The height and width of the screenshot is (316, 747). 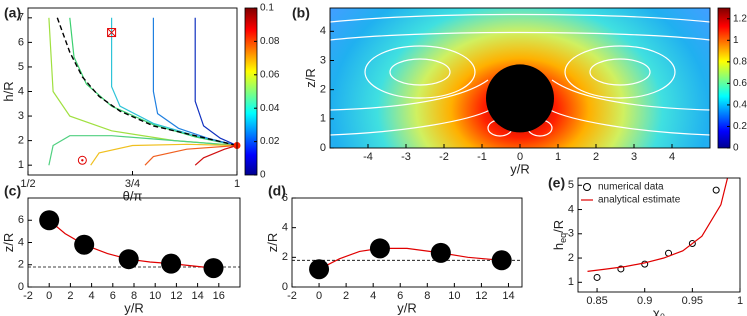 I want to click on colorbar-tick-label: 1.2, so click(x=740, y=18).